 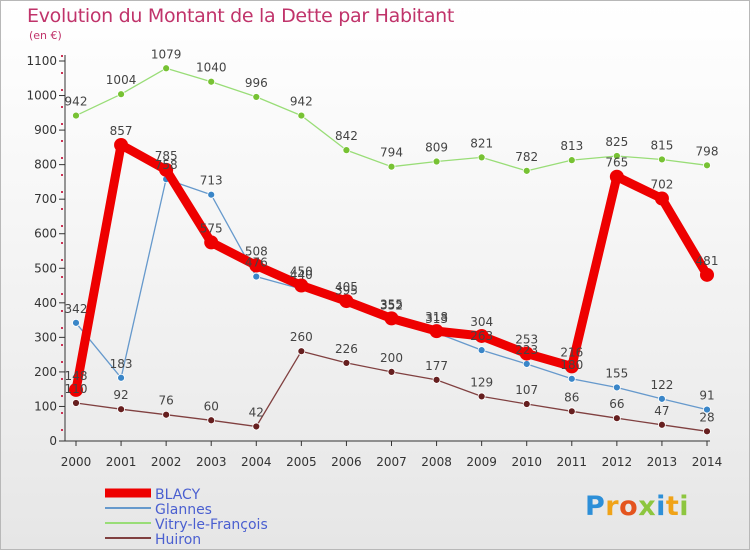 I want to click on y-unit-label: (en €), so click(x=45, y=35).